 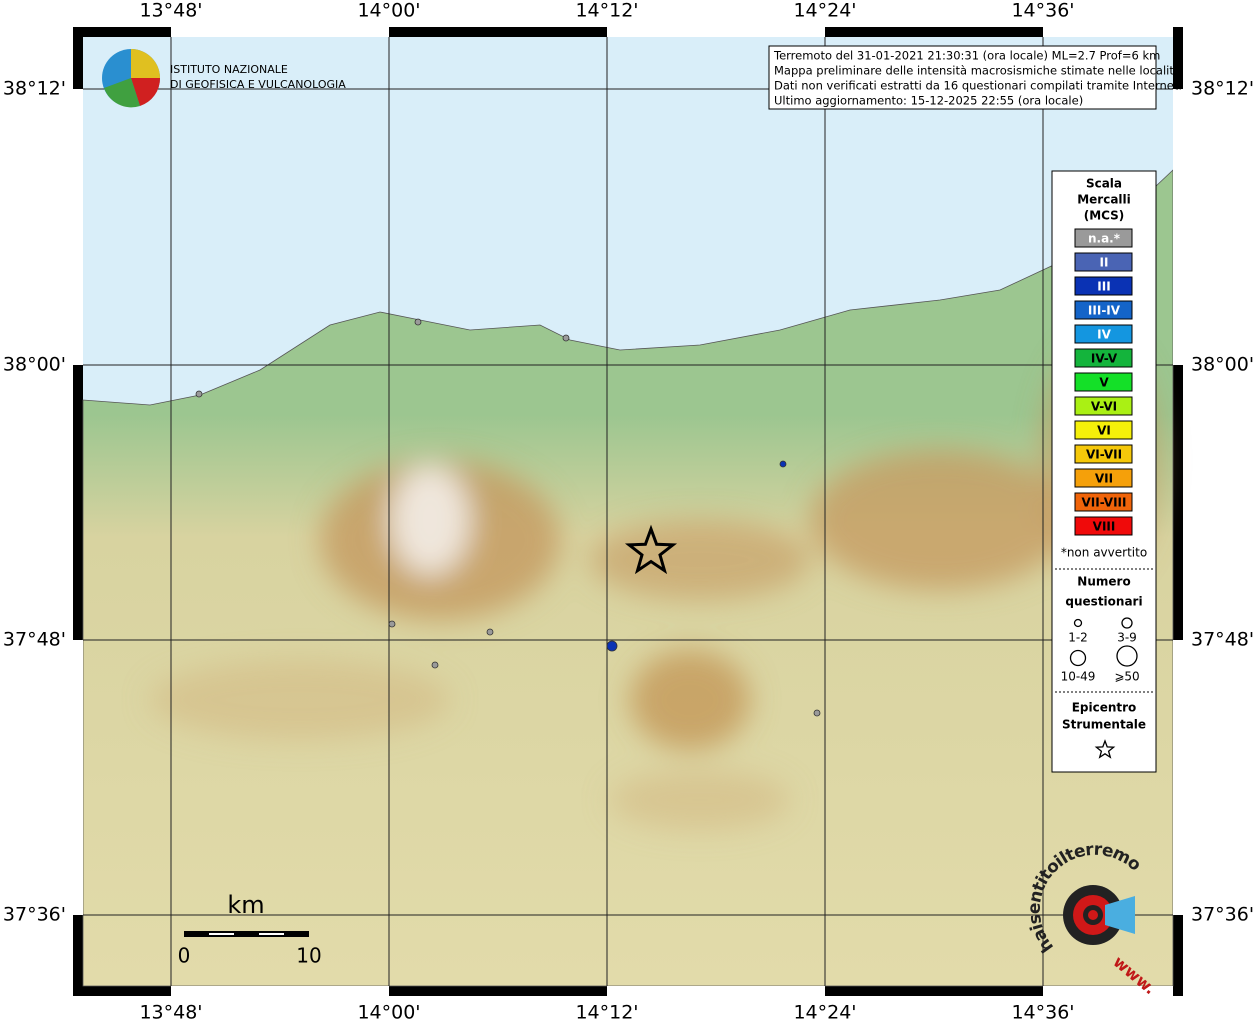 What do you see at coordinates (229, 69) in the screenshot?
I see `logo-text: ISTITUTO NAZIONALE` at bounding box center [229, 69].